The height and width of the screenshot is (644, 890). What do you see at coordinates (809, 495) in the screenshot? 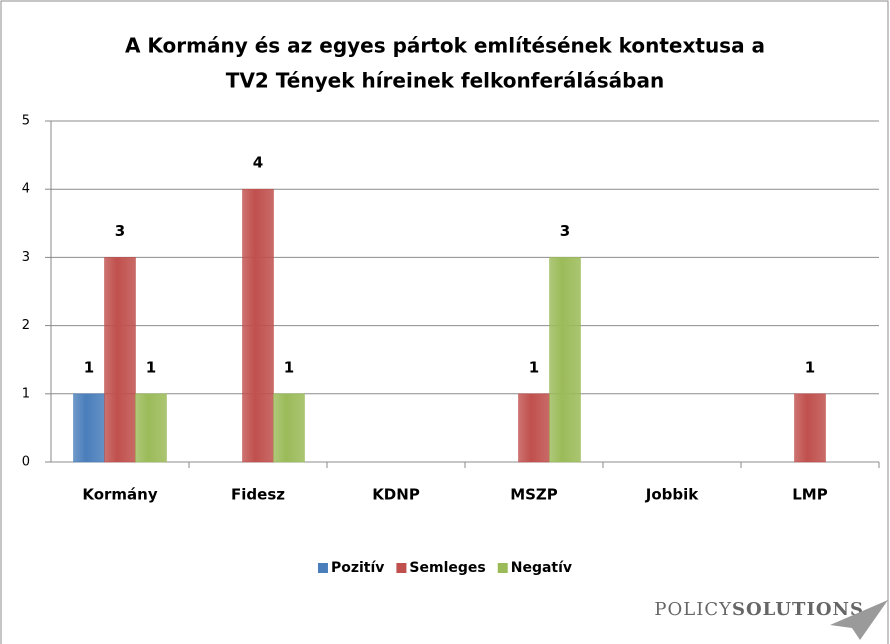
I see `x-tick-label: LMP` at bounding box center [809, 495].